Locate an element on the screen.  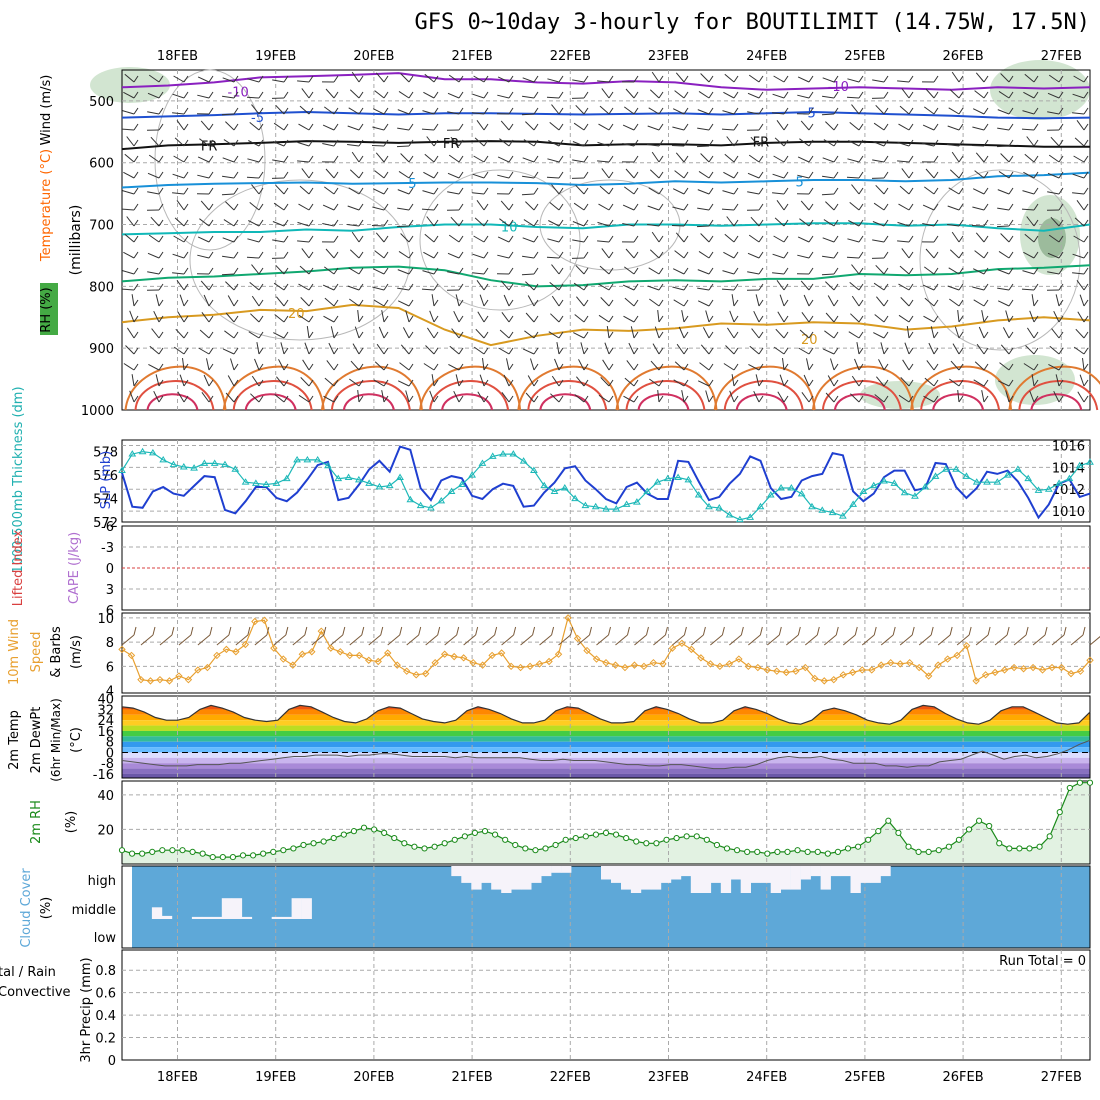
middle-cloud-bar is located at coordinates (167, 917).